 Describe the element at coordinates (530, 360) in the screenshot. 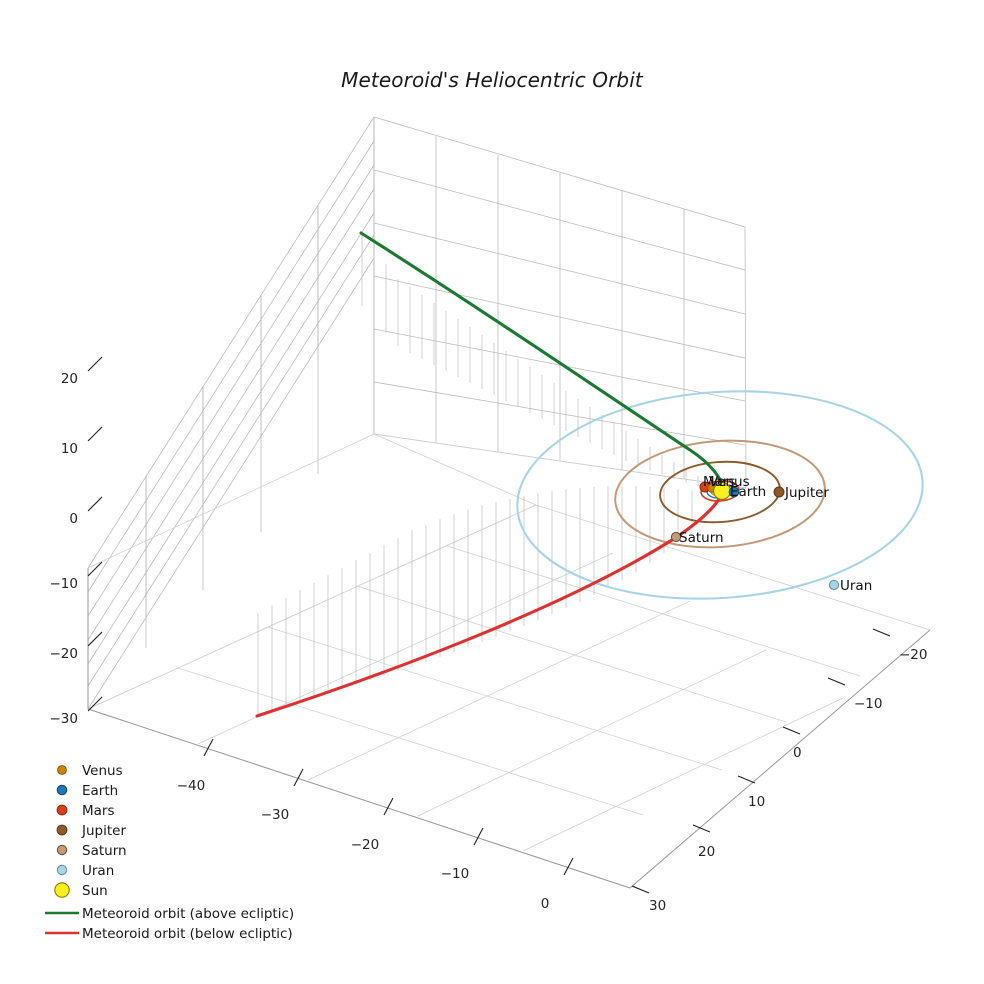

I see `stems-above-ecliptic` at that location.